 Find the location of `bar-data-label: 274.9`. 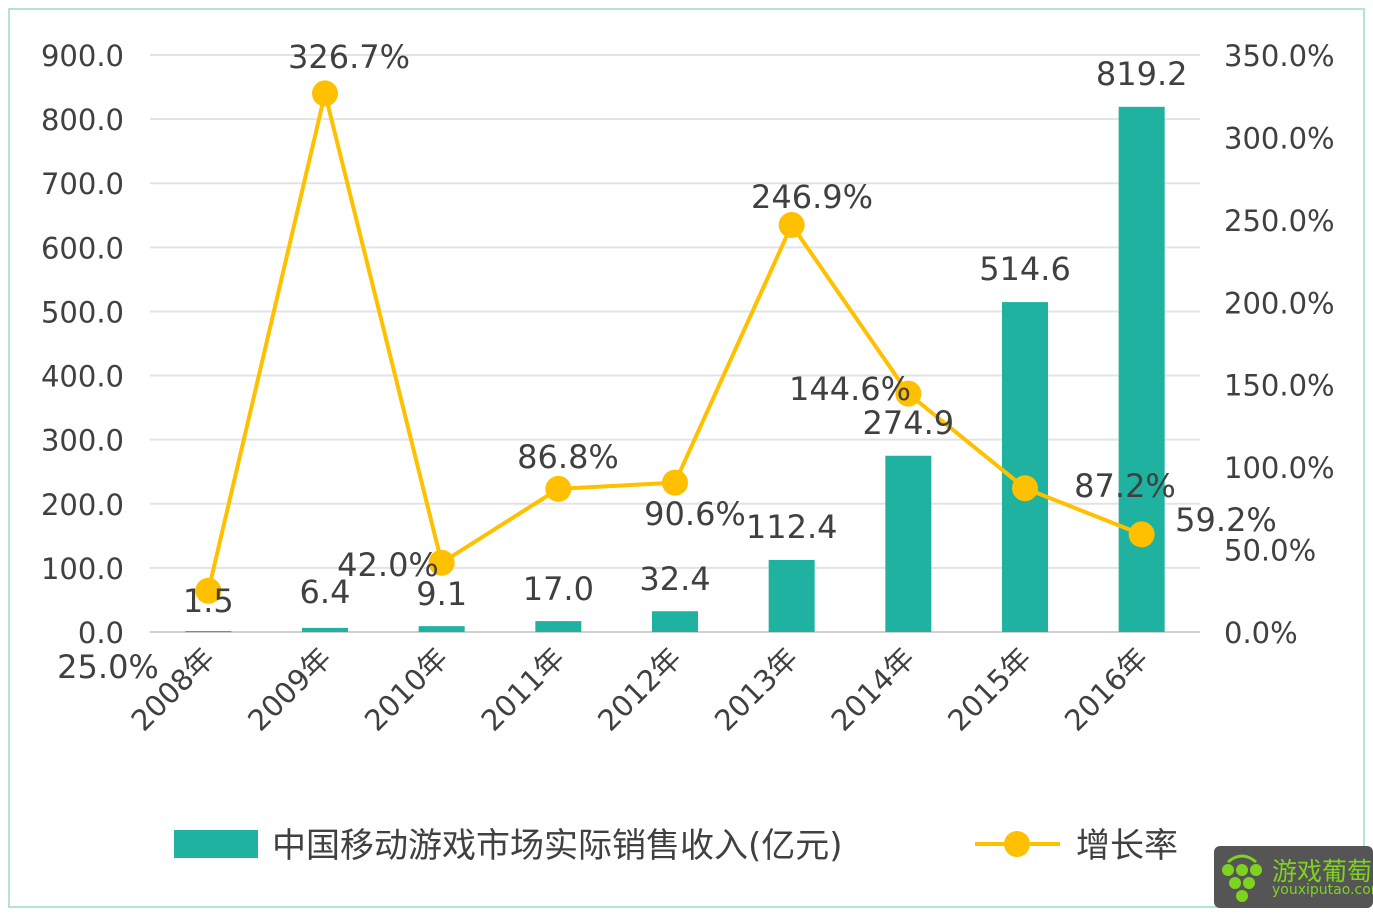

bar-data-label: 274.9 is located at coordinates (909, 423).